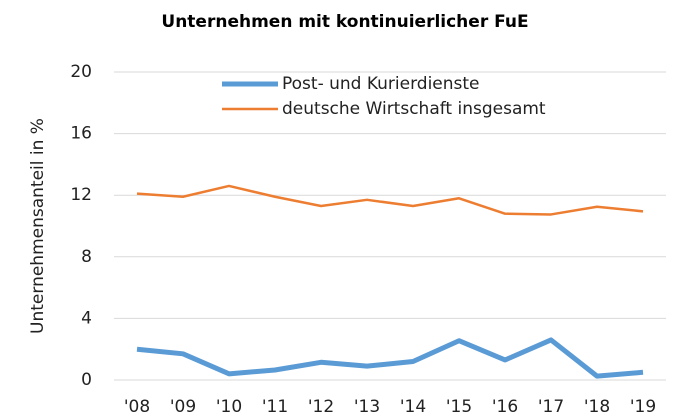  Describe the element at coordinates (551, 407) in the screenshot. I see `x-tick-label: '17` at that location.